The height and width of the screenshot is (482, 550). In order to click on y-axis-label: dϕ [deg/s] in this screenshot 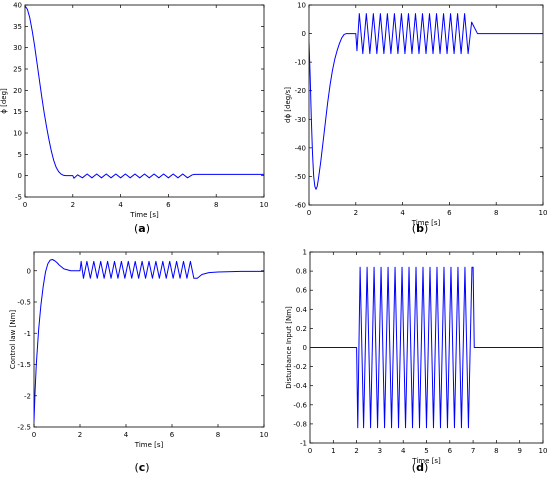, I will do `click(288, 105)`.